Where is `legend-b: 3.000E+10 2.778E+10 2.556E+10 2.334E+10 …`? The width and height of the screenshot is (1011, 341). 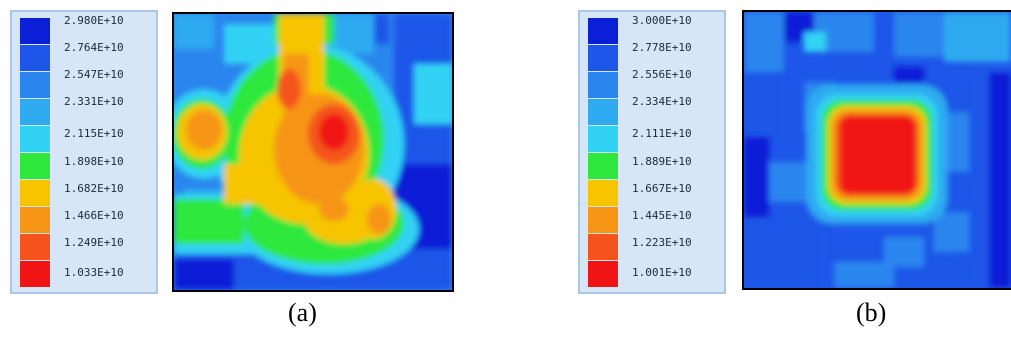 legend-b: 3.000E+10 2.778E+10 2.556E+10 2.334E+10 … is located at coordinates (652, 152).